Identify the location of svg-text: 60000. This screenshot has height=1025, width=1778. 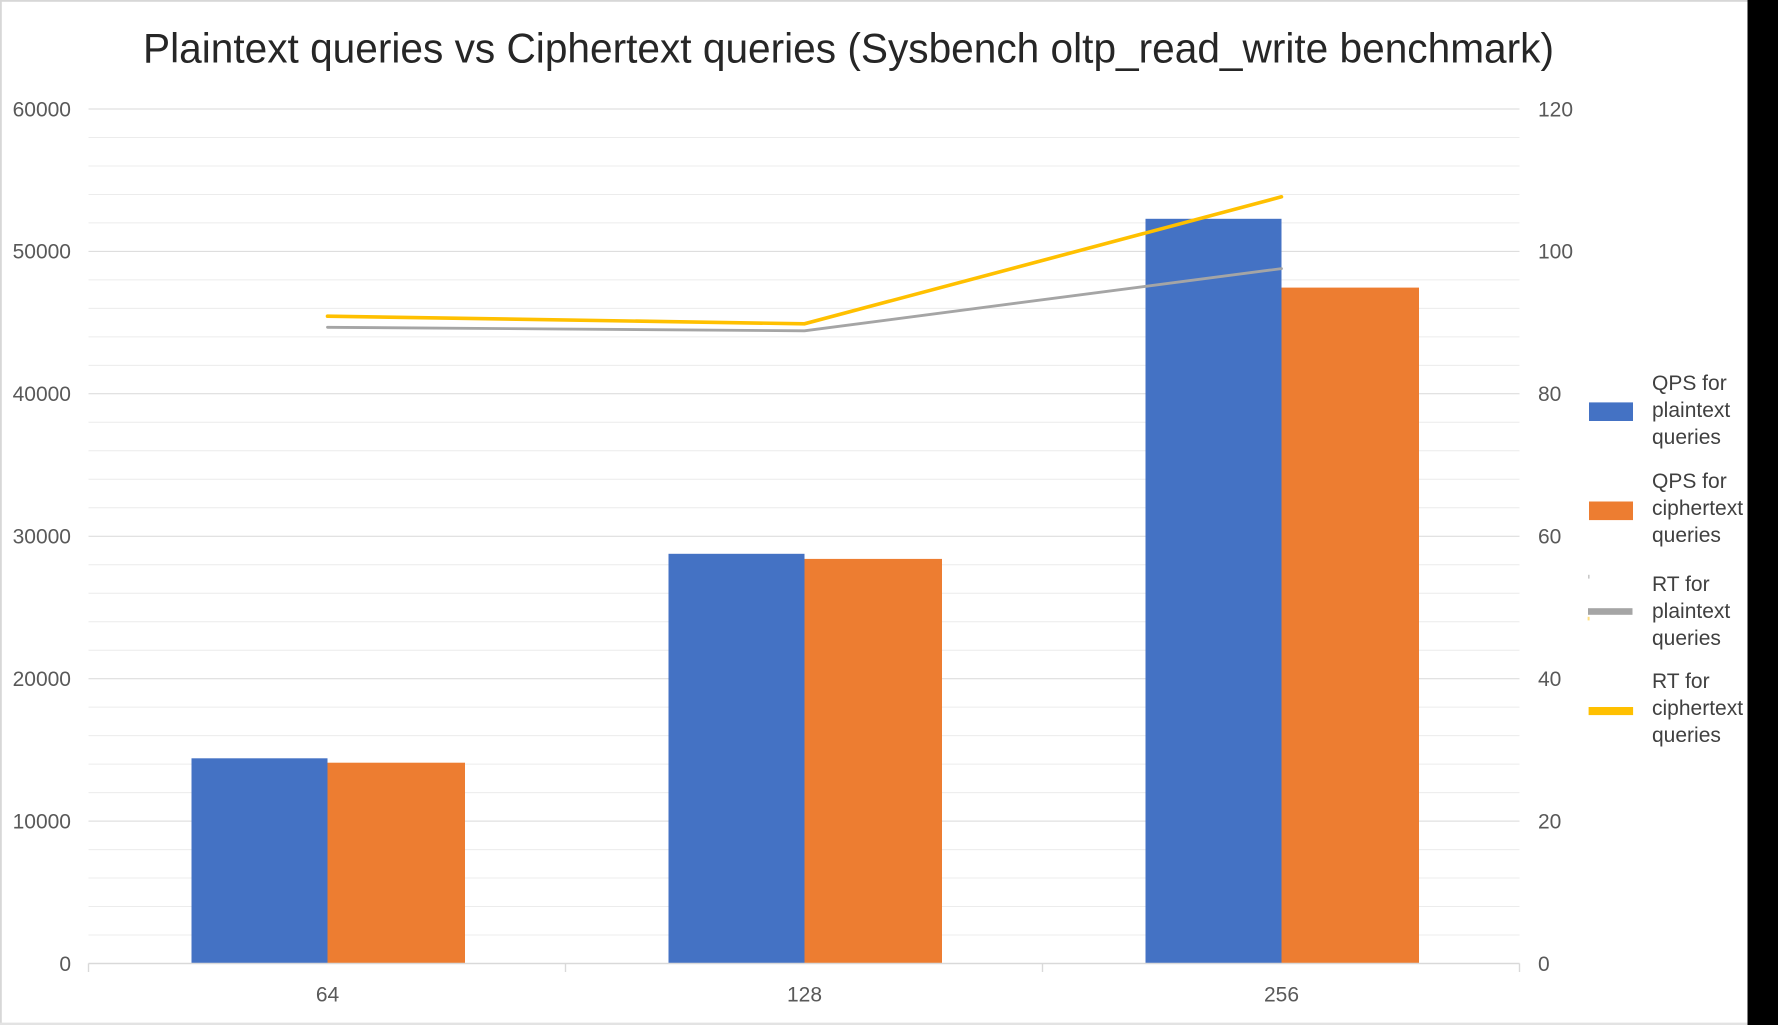
(42, 109).